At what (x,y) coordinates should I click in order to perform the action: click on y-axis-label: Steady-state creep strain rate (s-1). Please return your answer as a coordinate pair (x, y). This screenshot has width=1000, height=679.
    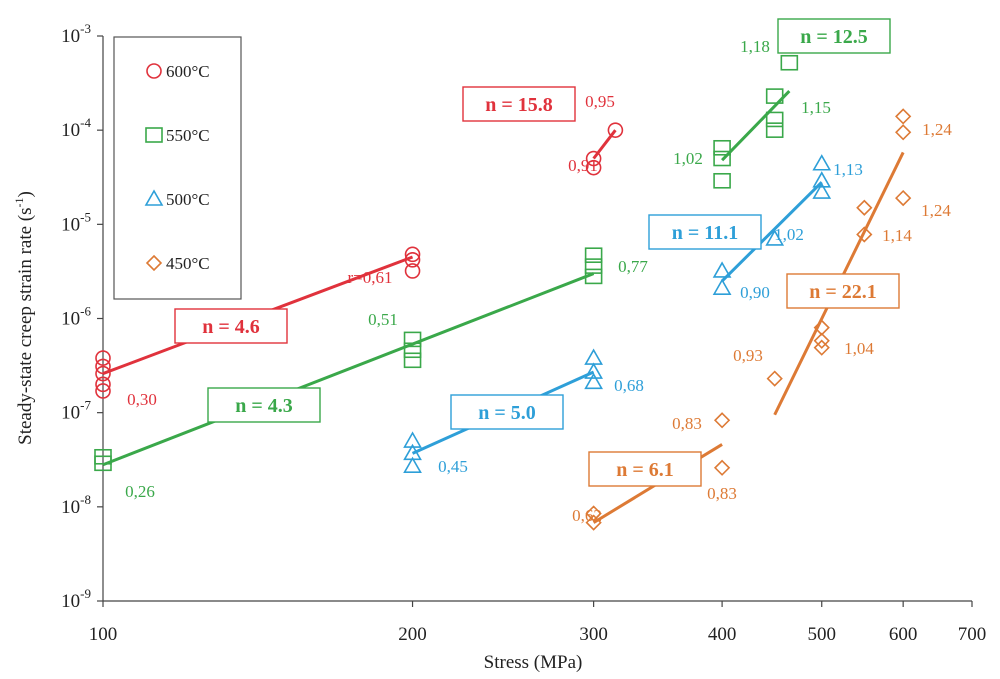
    Looking at the image, I should click on (24, 318).